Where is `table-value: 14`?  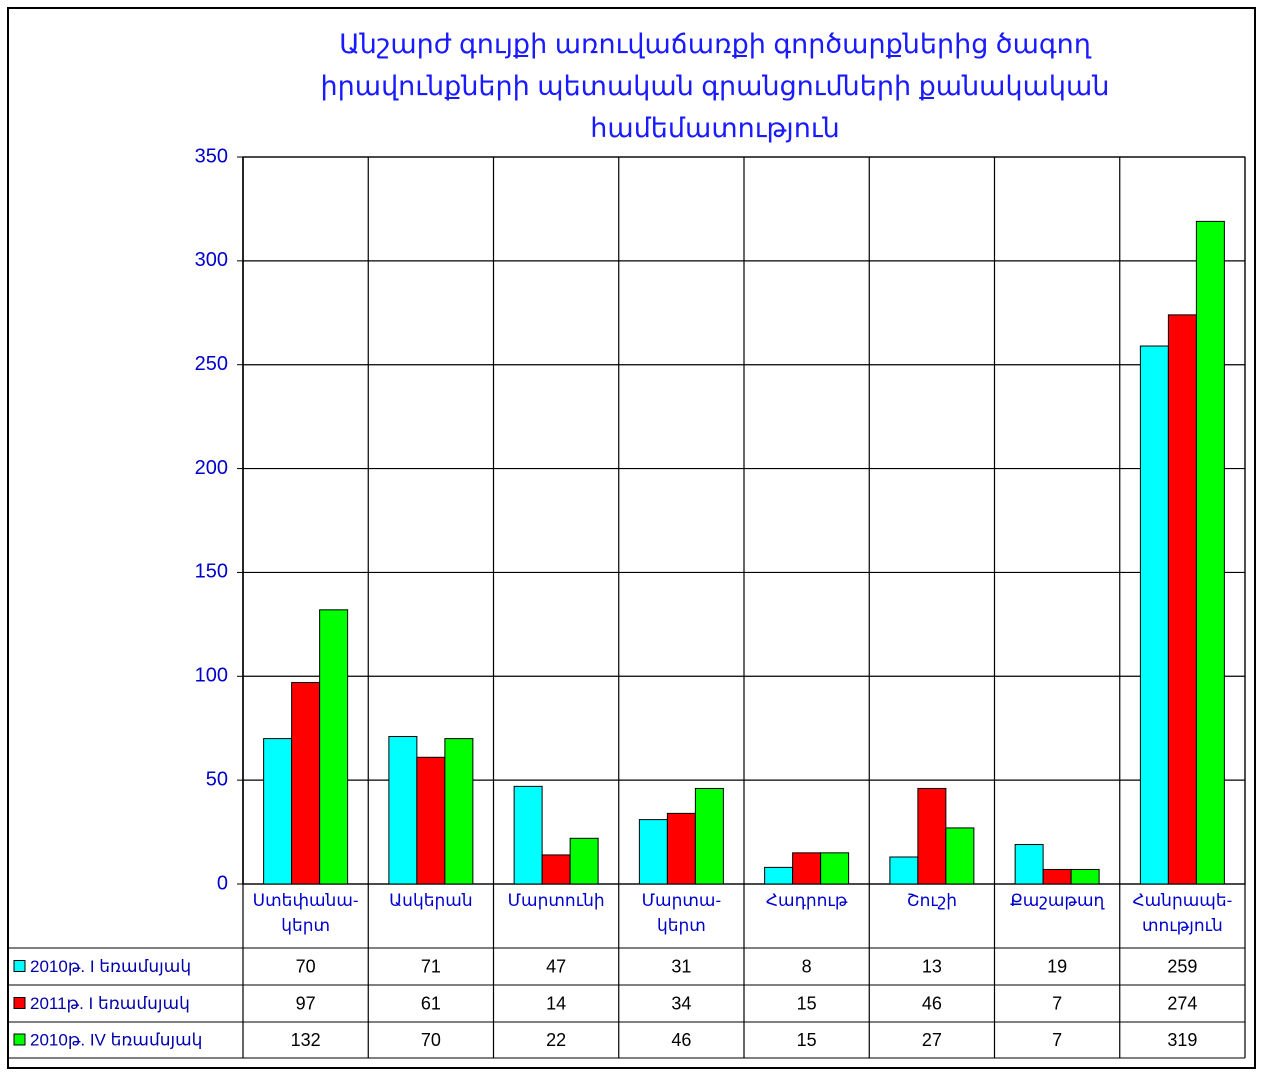 table-value: 14 is located at coordinates (556, 1003).